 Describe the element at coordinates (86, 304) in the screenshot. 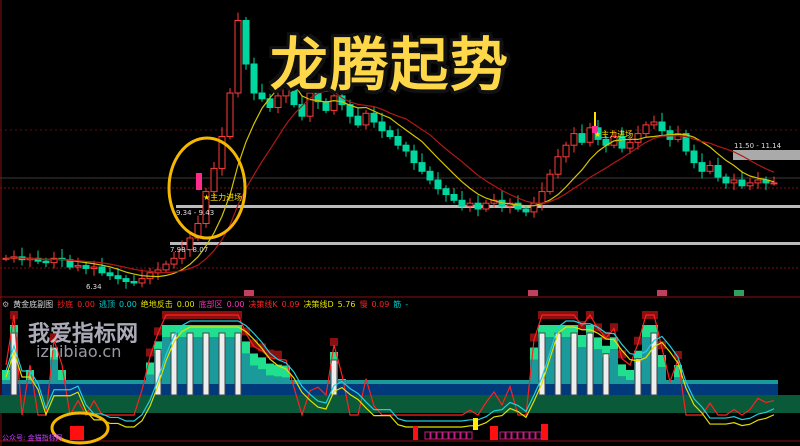

I see `legend-value: 0.00` at that location.